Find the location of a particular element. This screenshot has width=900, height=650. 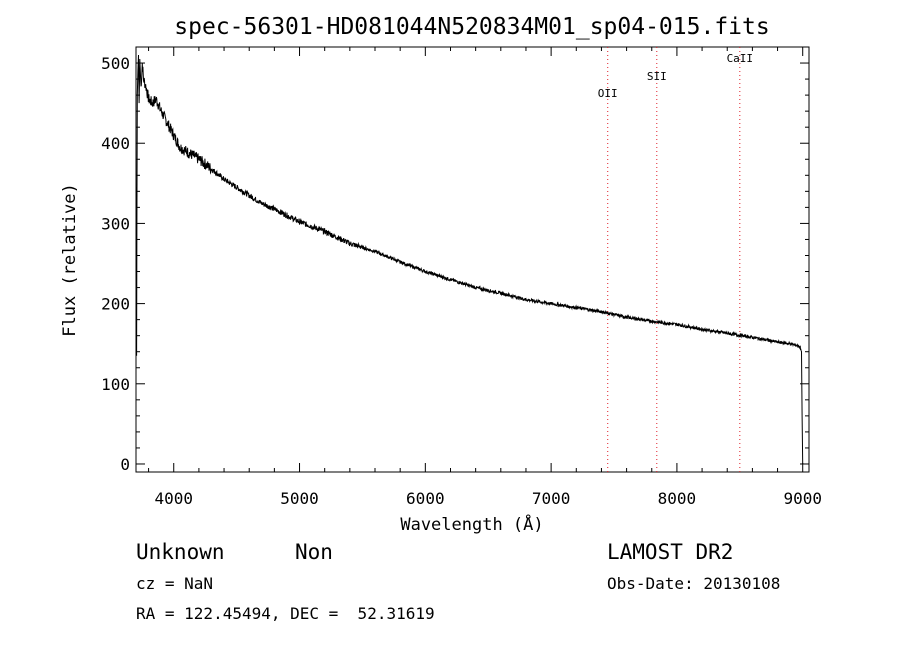

redshift-cz: cz = NaN is located at coordinates (175, 583).